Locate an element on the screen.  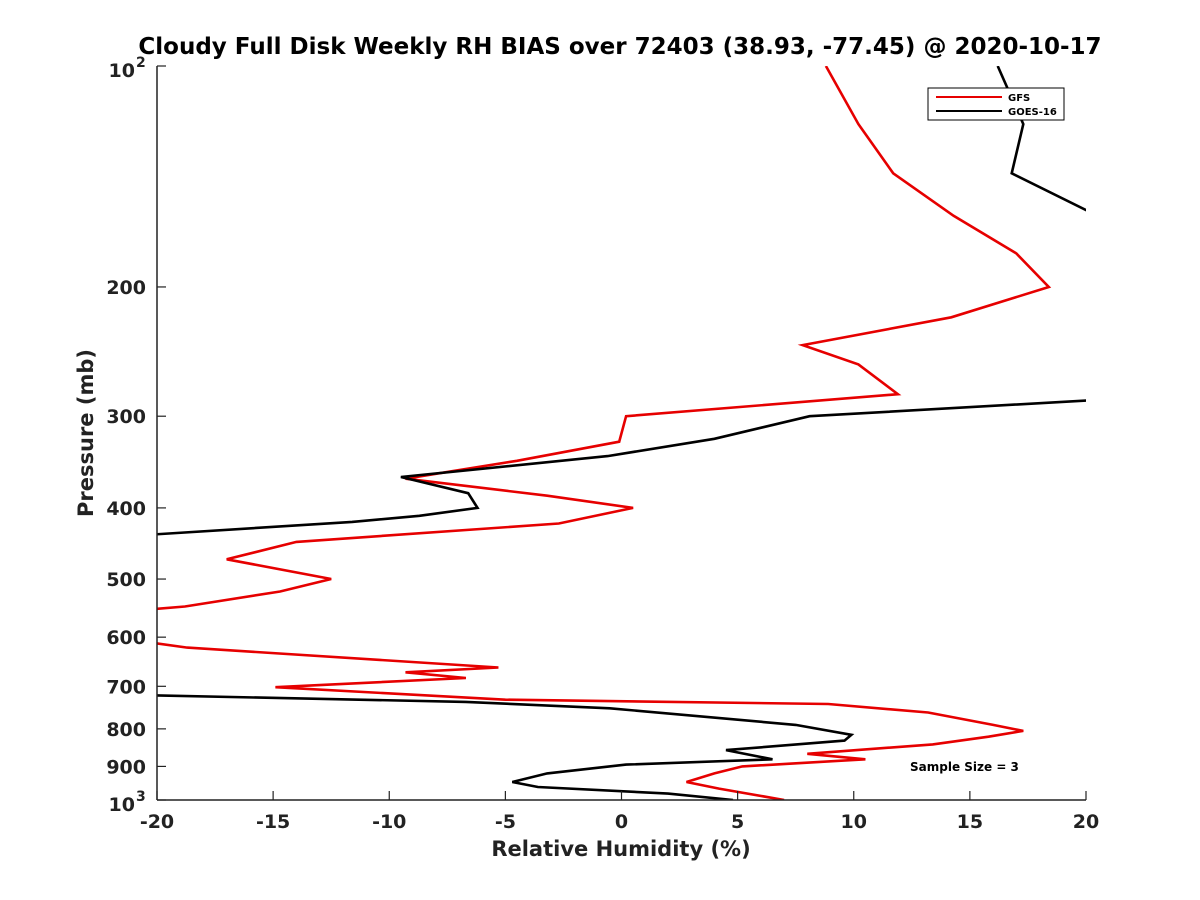
x-tick-label: 20 is located at coordinates (1086, 822).